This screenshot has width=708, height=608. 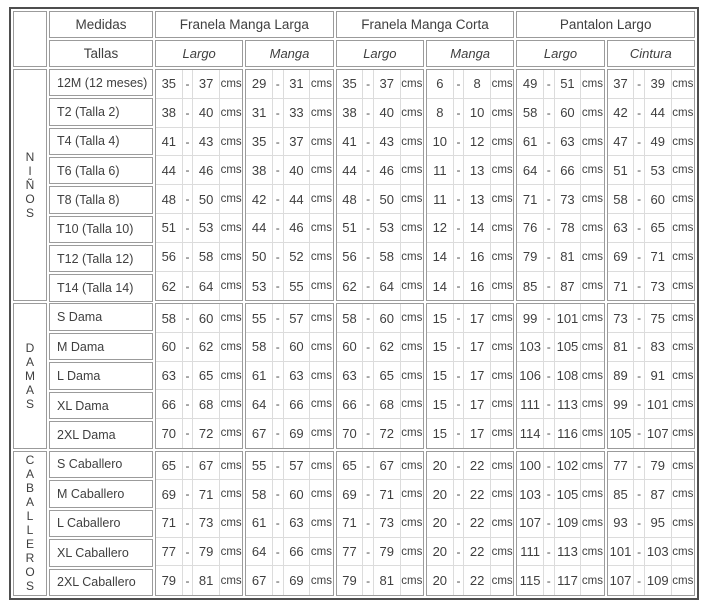 I want to click on subheader-manga: Manga, so click(x=289, y=53).